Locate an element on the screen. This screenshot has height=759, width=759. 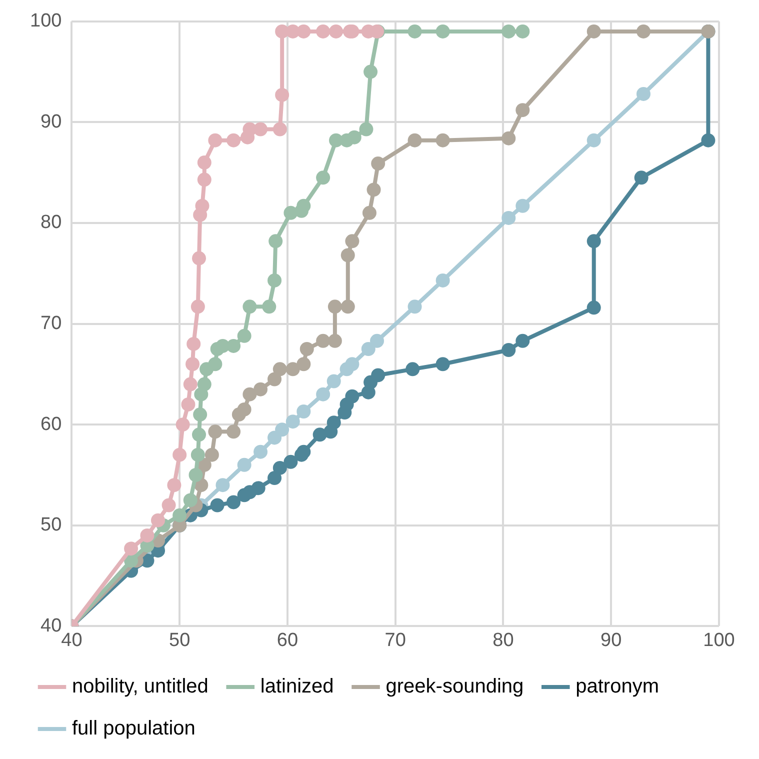
y-tick-label: 100 is located at coordinates (46, 21).